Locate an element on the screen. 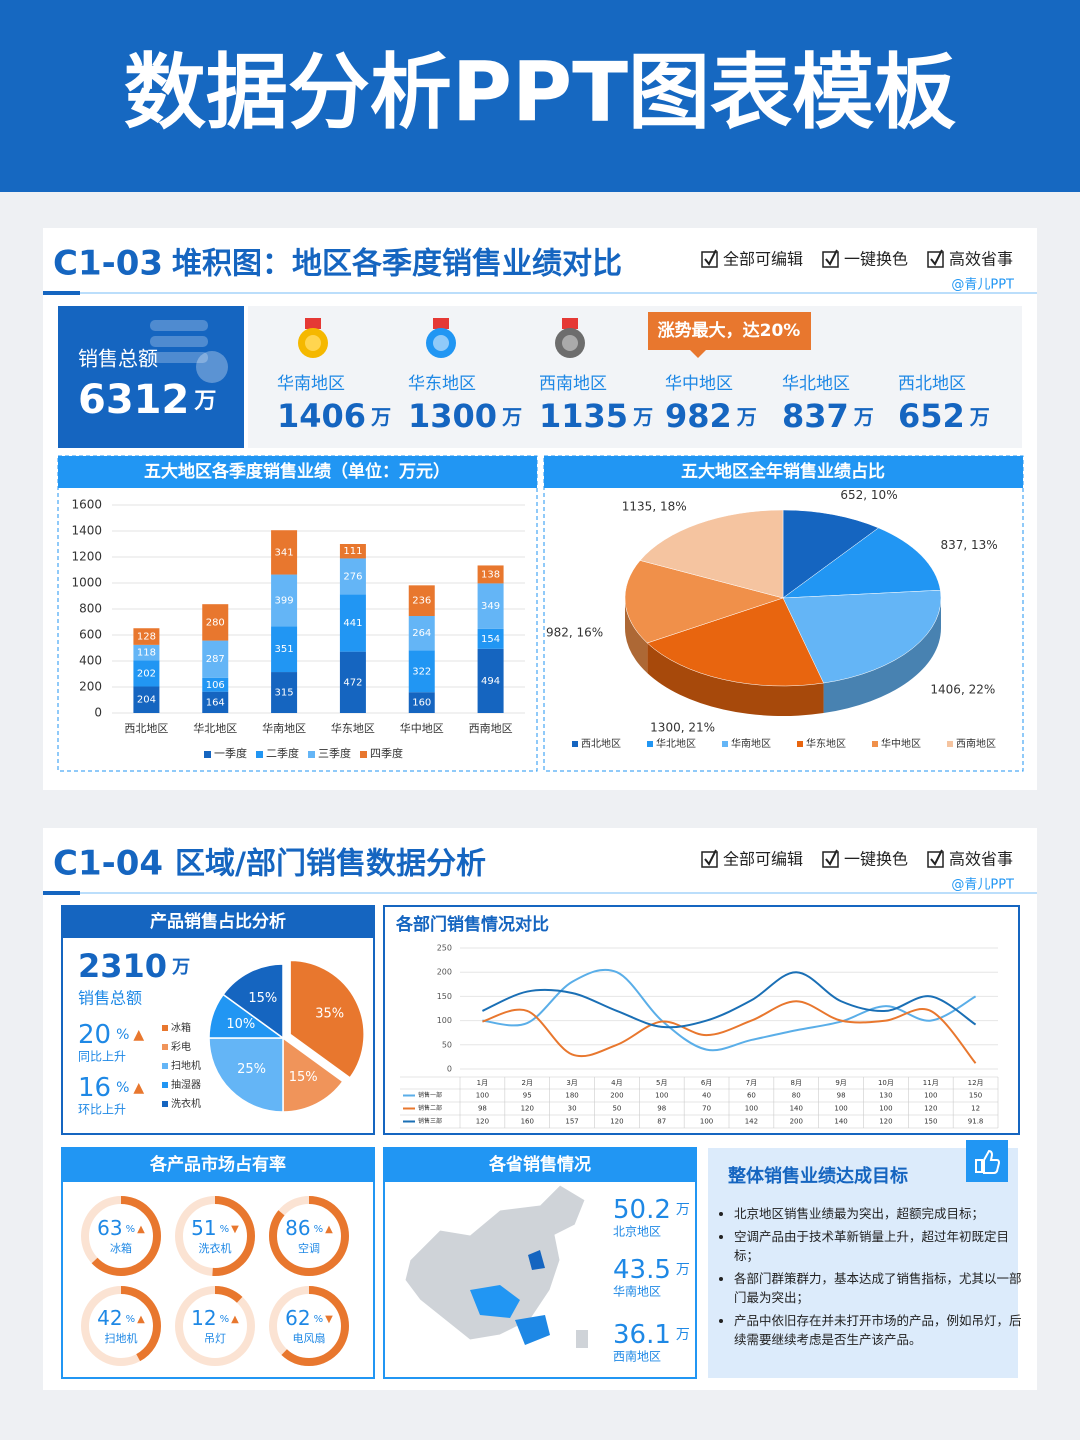 The height and width of the screenshot is (1440, 1080). y-tick-label: 1200 is located at coordinates (86, 557).